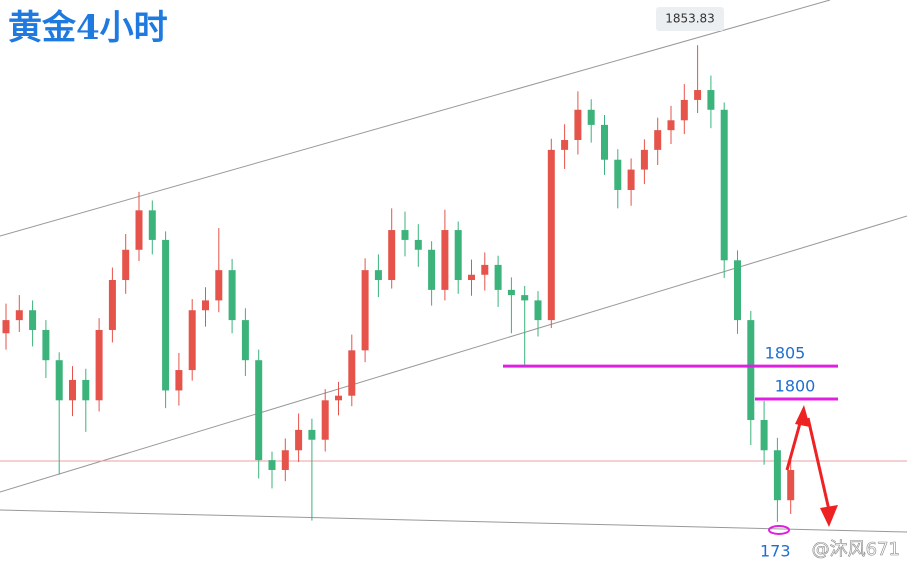  Describe the element at coordinates (856, 549) in the screenshot. I see `watermark: @沐风671` at that location.